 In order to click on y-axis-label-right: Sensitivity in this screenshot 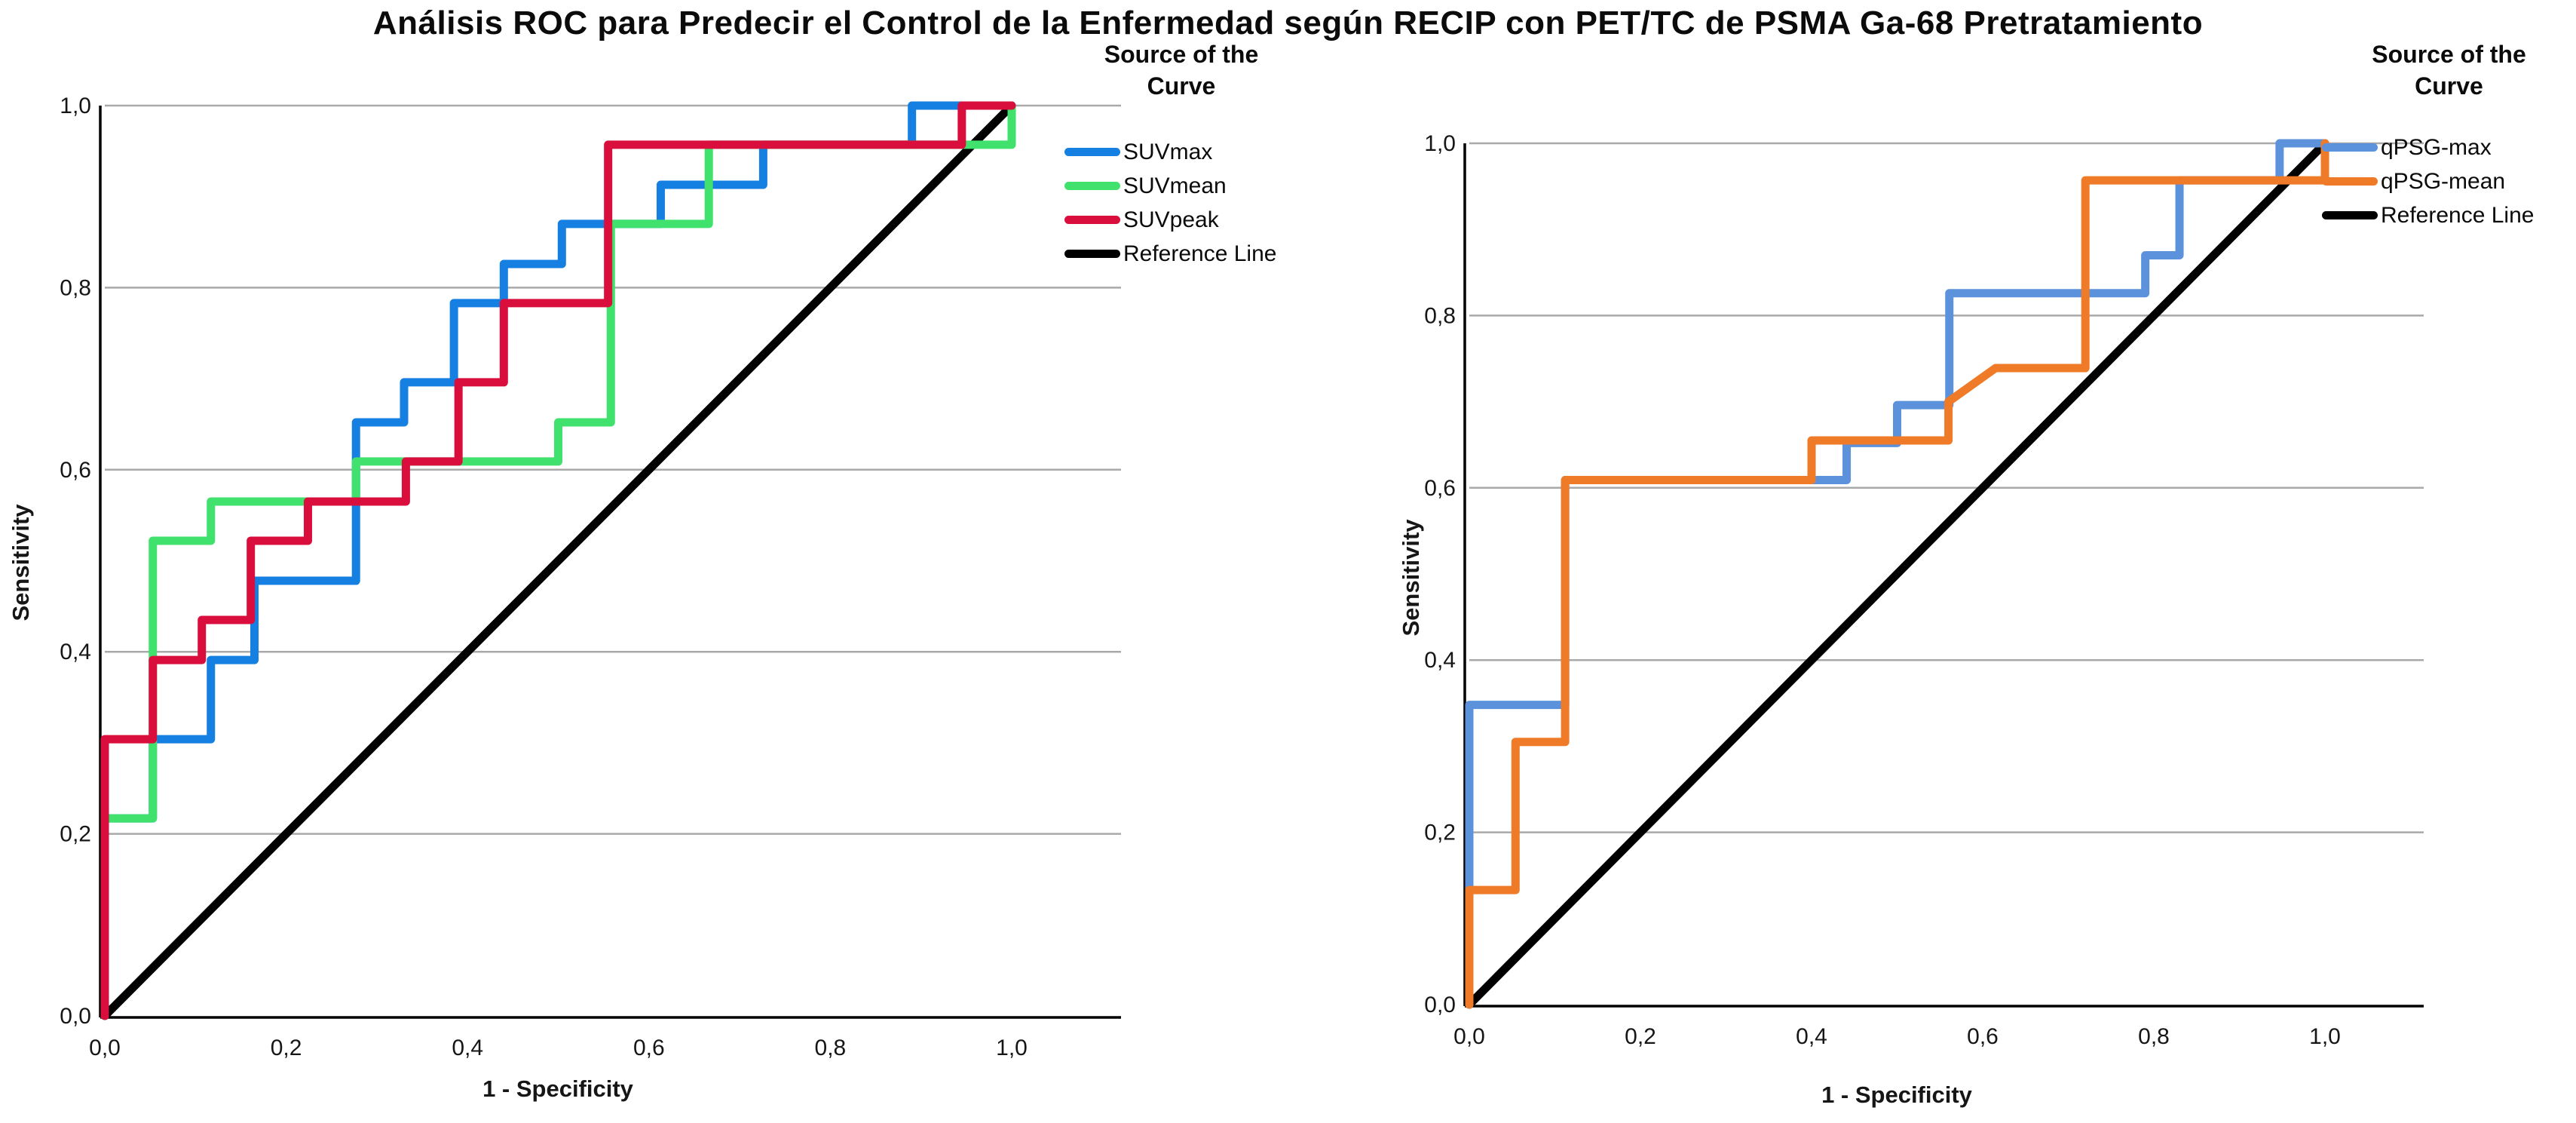, I will do `click(1411, 578)`.